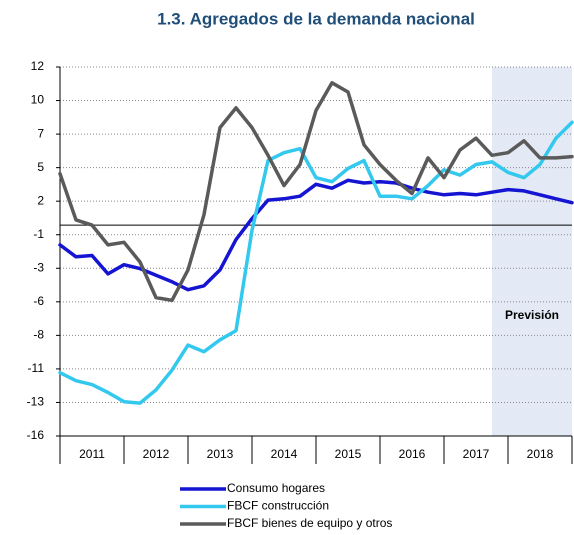  What do you see at coordinates (40, 200) in the screenshot?
I see `y-tick-label: 2` at bounding box center [40, 200].